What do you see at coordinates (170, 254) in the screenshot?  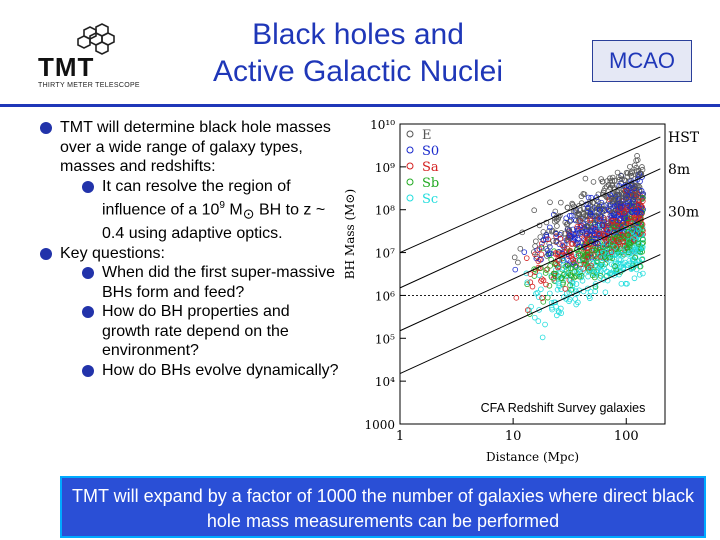 I see `bullet-item: Key questions:` at bounding box center [170, 254].